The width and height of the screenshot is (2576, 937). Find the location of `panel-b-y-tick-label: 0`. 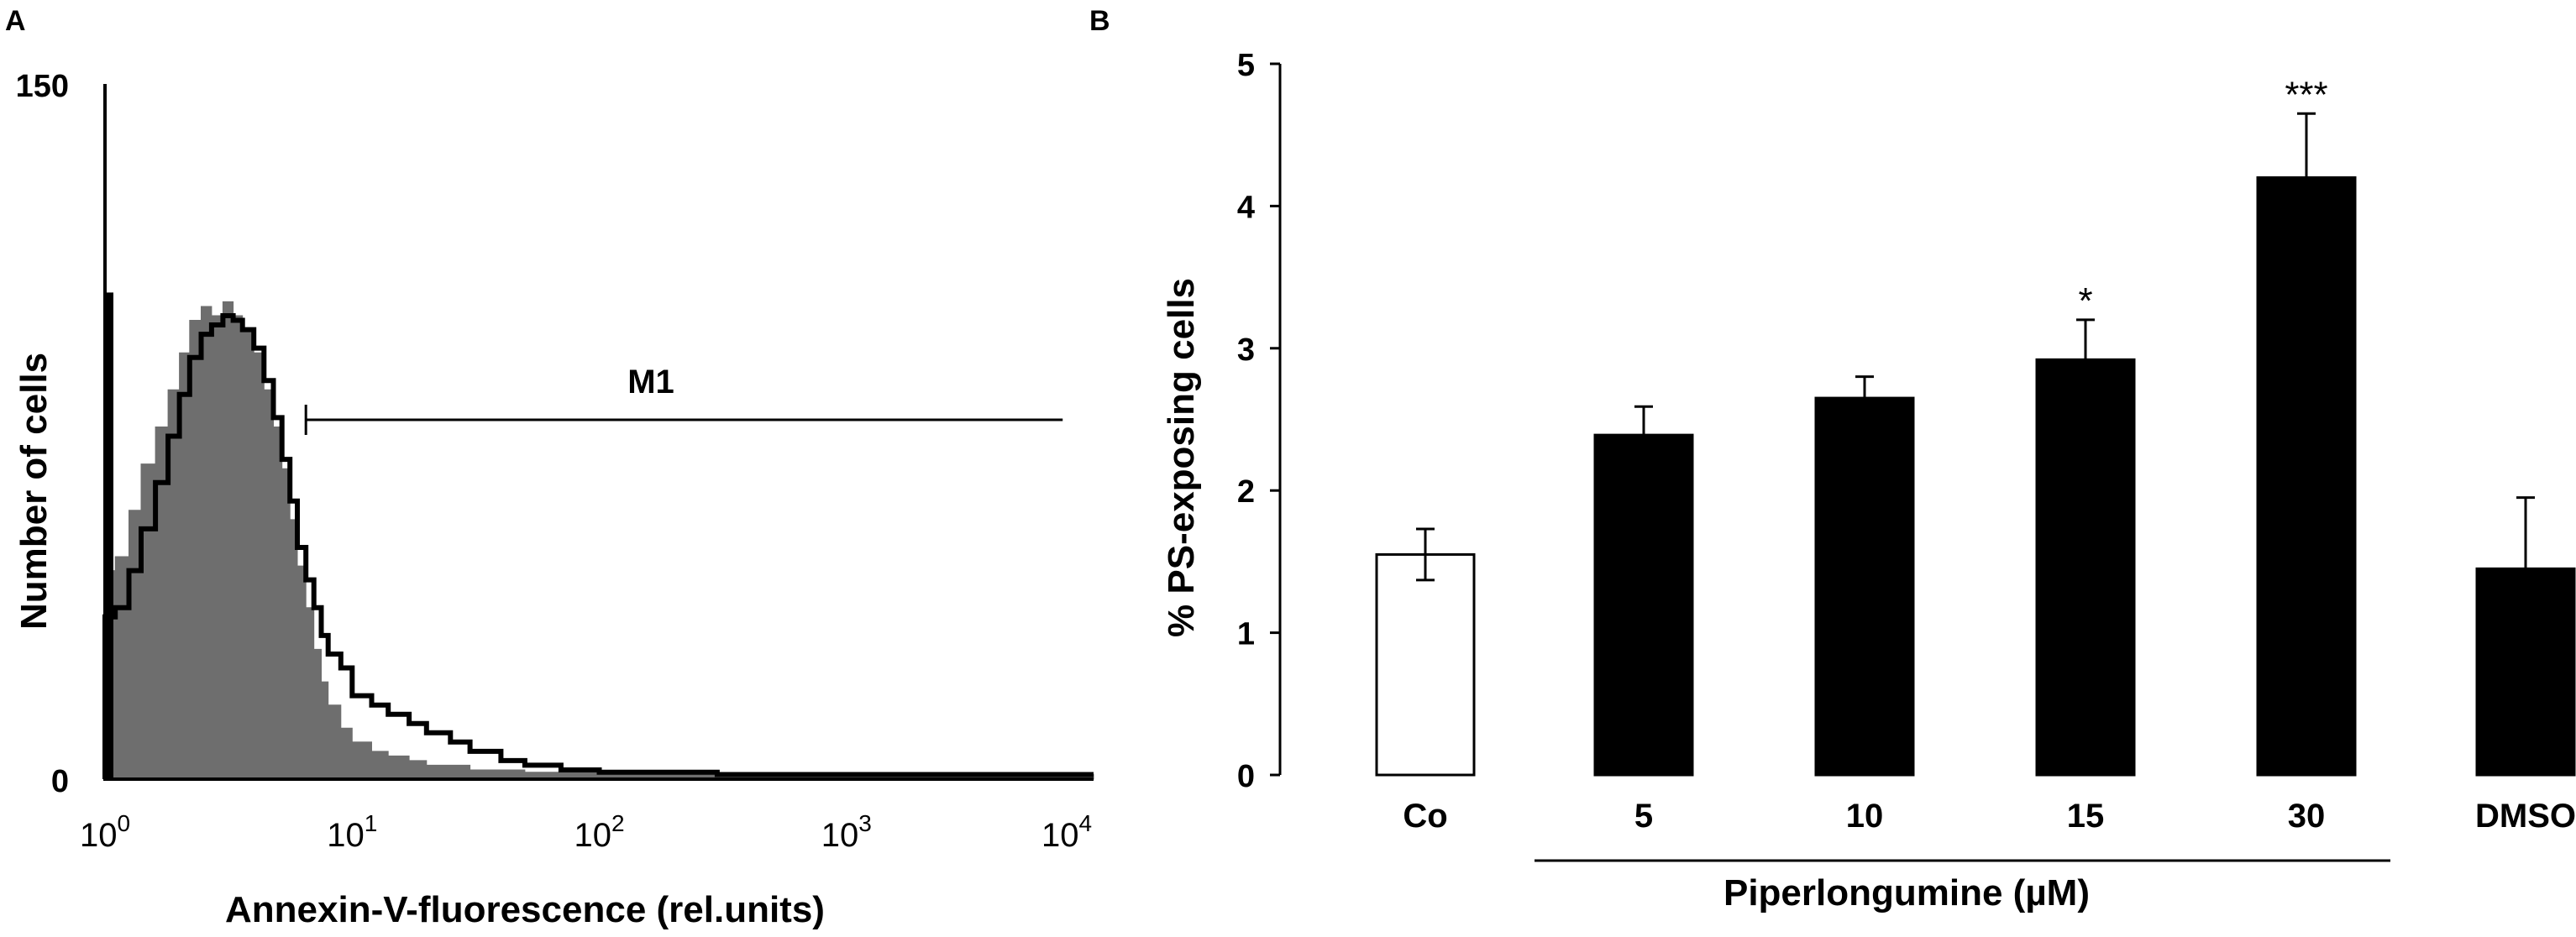

panel-b-y-tick-label: 0 is located at coordinates (1246, 776).